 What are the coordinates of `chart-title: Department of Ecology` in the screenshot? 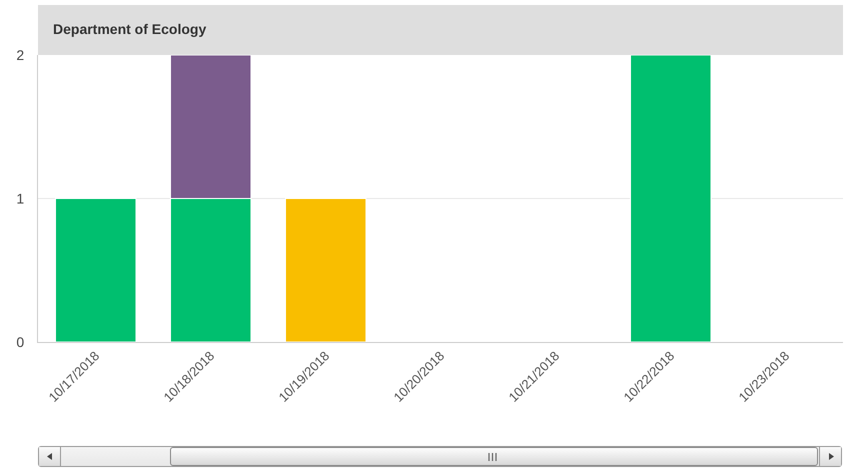 It's located at (129, 28).